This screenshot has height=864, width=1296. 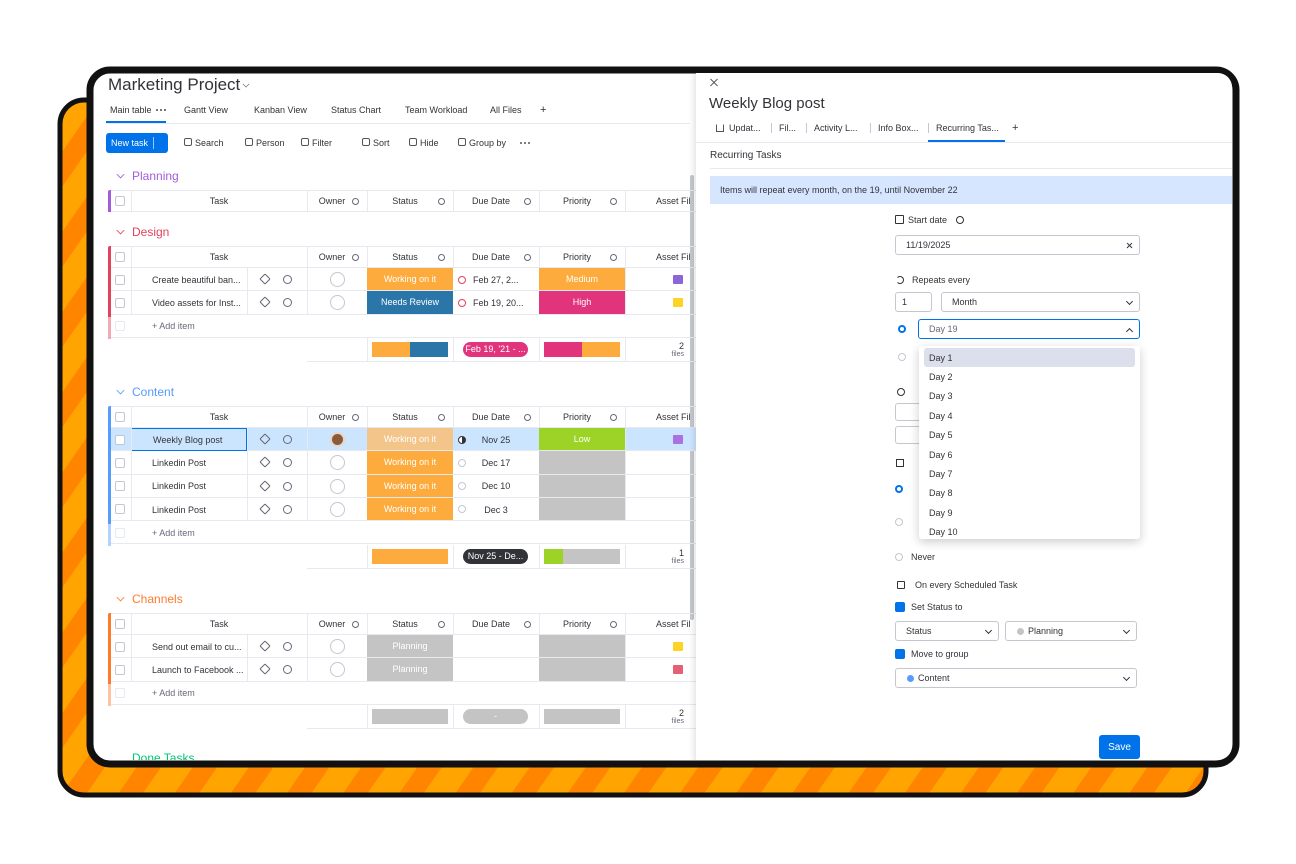 I want to click on status-cell: Working on it, so click(x=410, y=462).